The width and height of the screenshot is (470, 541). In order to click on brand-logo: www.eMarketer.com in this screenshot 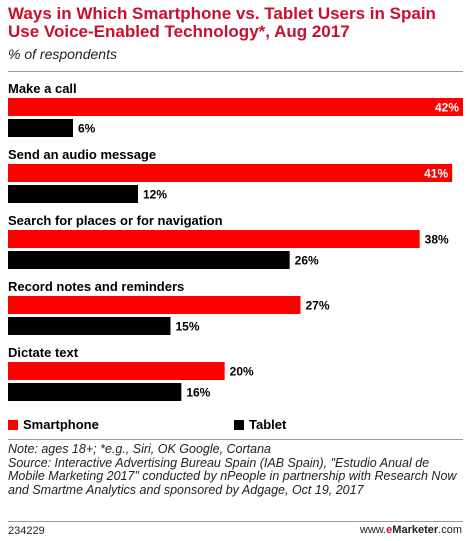, I will do `click(411, 530)`.